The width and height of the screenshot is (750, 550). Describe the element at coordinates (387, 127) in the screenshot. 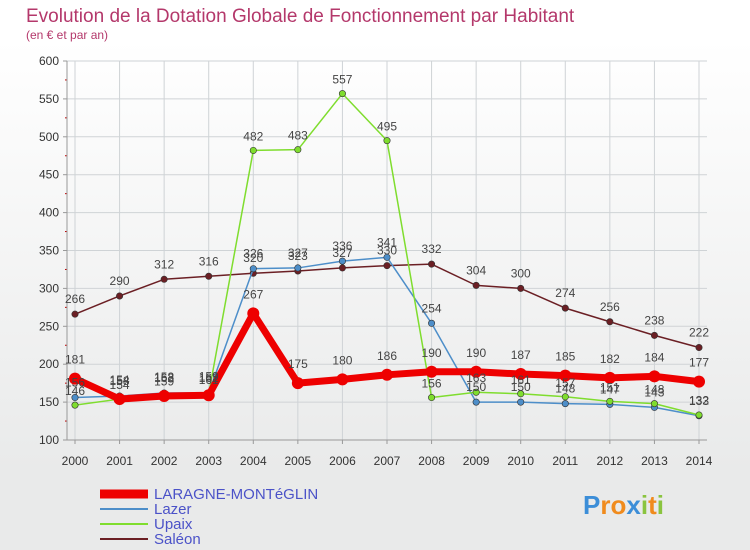

I see `data-label-upaix: 495` at that location.